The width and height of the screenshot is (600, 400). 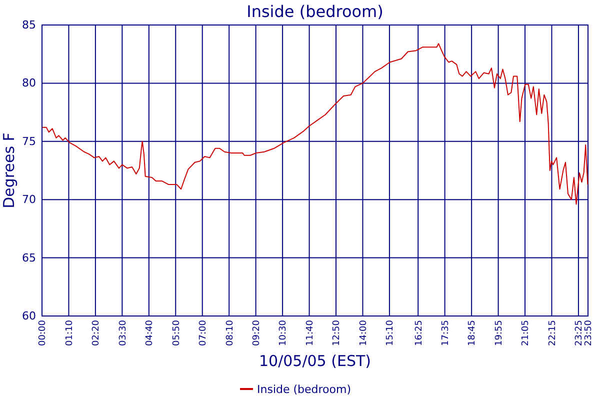 I want to click on x-tick-label: 03:30, so click(x=123, y=333).